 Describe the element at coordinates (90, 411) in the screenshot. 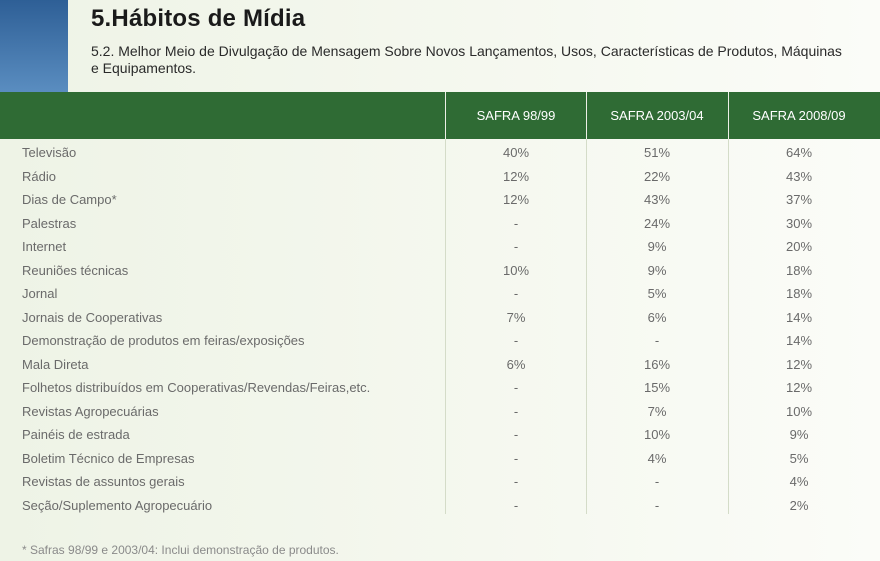

I see `row-label: Revistas Agropecuárias` at that location.